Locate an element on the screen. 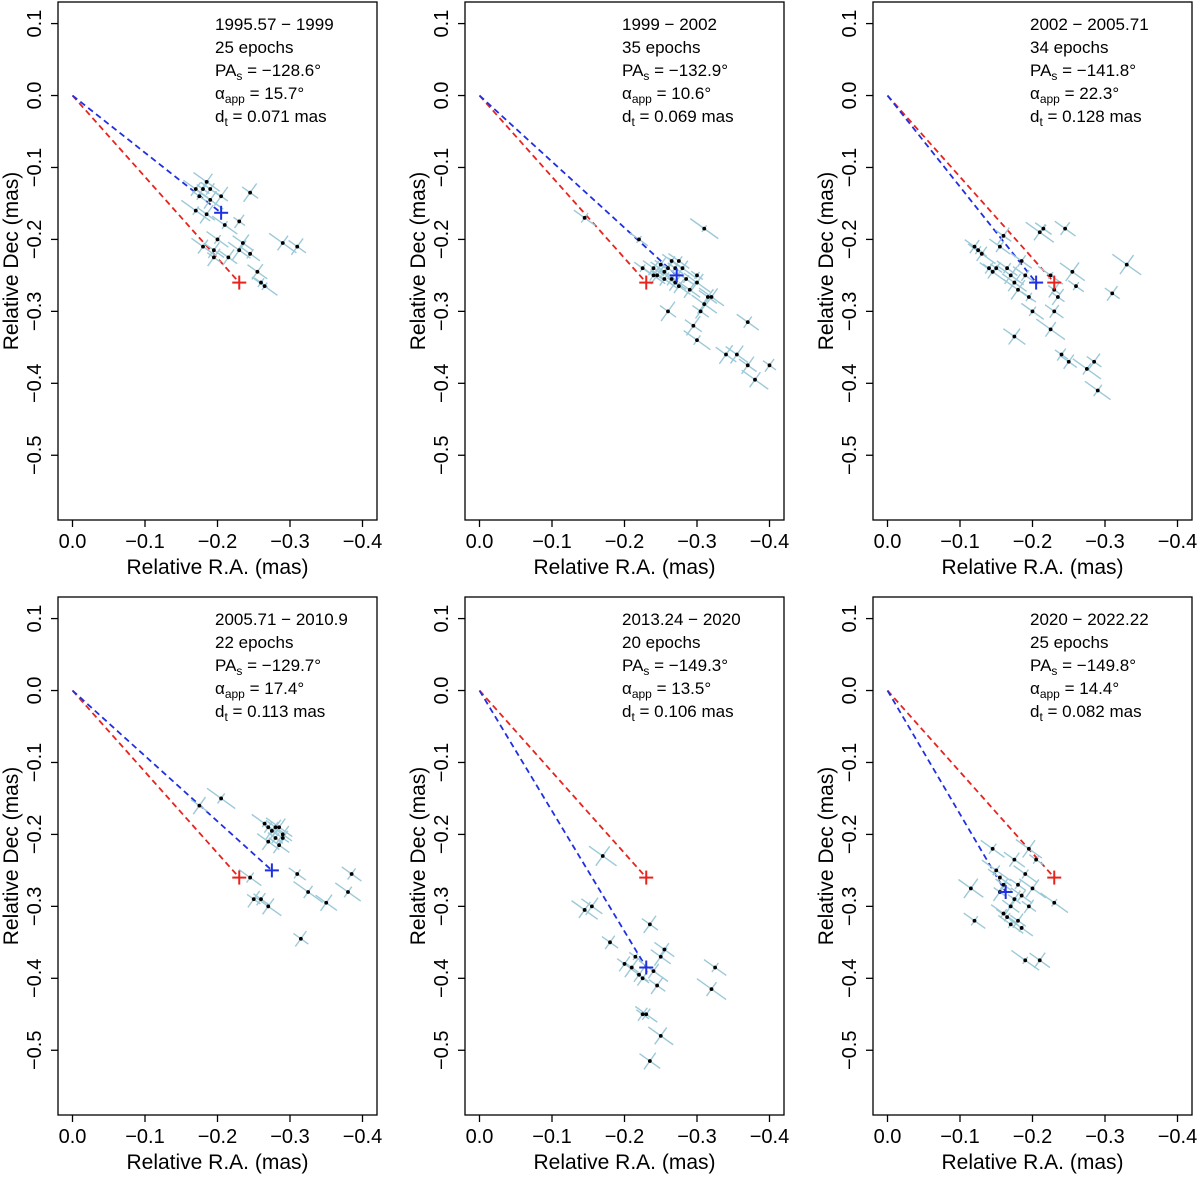  y-tick-label: −0.5 is located at coordinates (35, 1050).